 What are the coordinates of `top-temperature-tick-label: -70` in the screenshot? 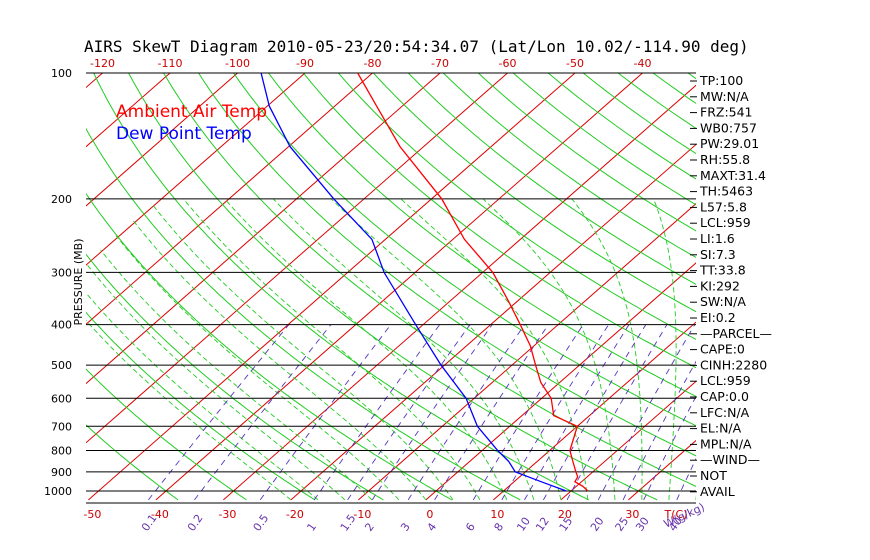 It's located at (440, 63).